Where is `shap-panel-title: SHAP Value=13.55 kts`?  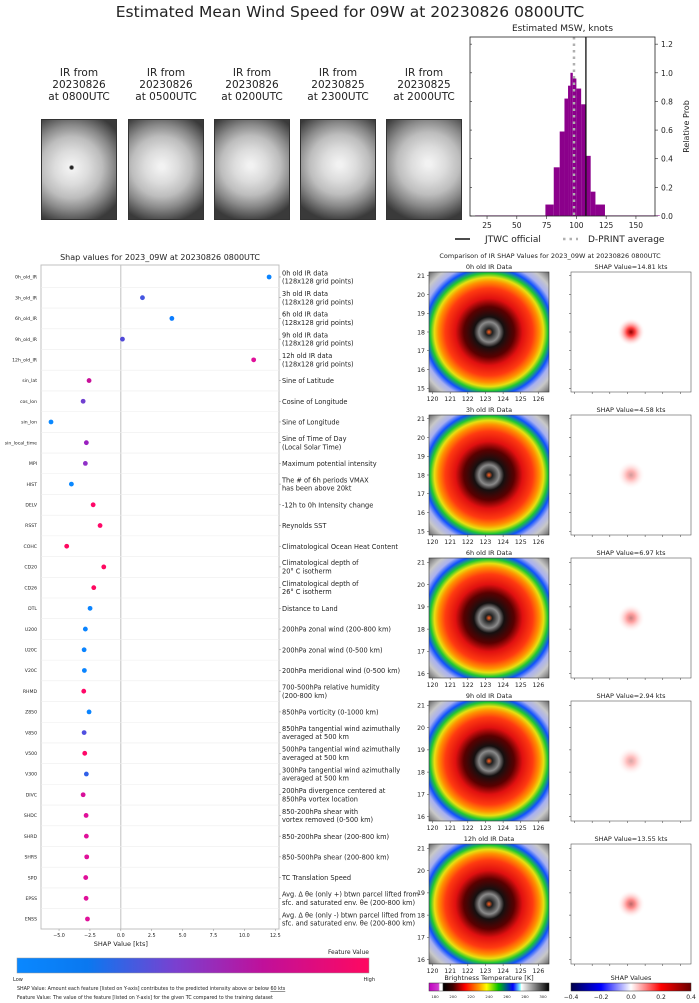
shap-panel-title: SHAP Value=13.55 kts is located at coordinates (631, 839).